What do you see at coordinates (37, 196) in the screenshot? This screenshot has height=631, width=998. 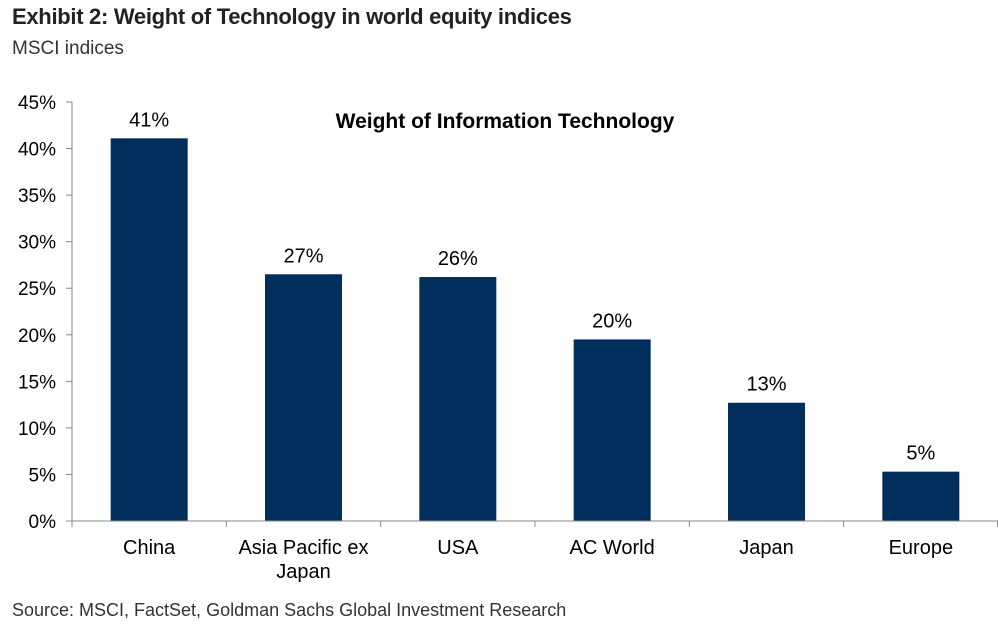 I see `y-tick-label: 35%` at bounding box center [37, 196].